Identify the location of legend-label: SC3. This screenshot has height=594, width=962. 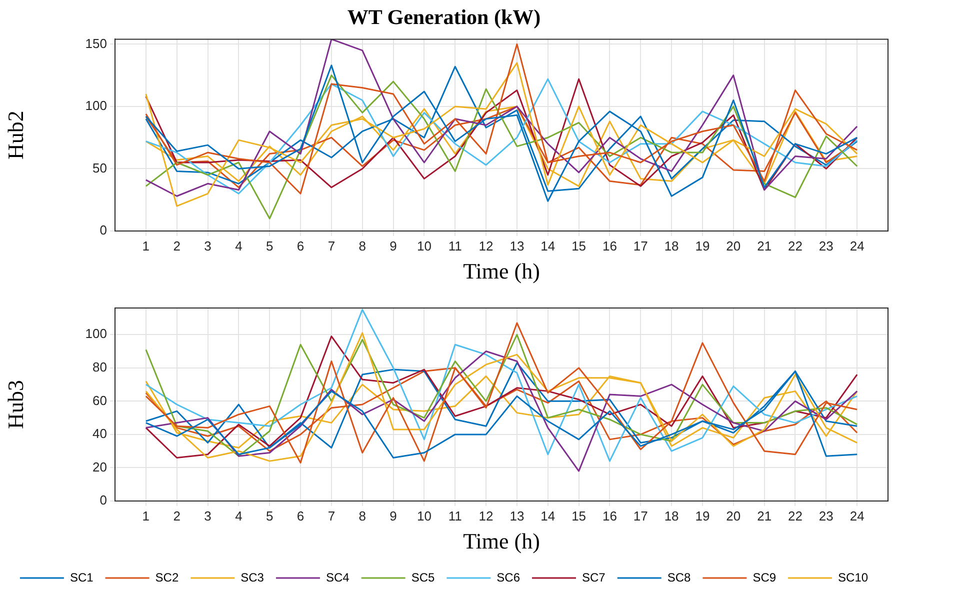
(252, 577).